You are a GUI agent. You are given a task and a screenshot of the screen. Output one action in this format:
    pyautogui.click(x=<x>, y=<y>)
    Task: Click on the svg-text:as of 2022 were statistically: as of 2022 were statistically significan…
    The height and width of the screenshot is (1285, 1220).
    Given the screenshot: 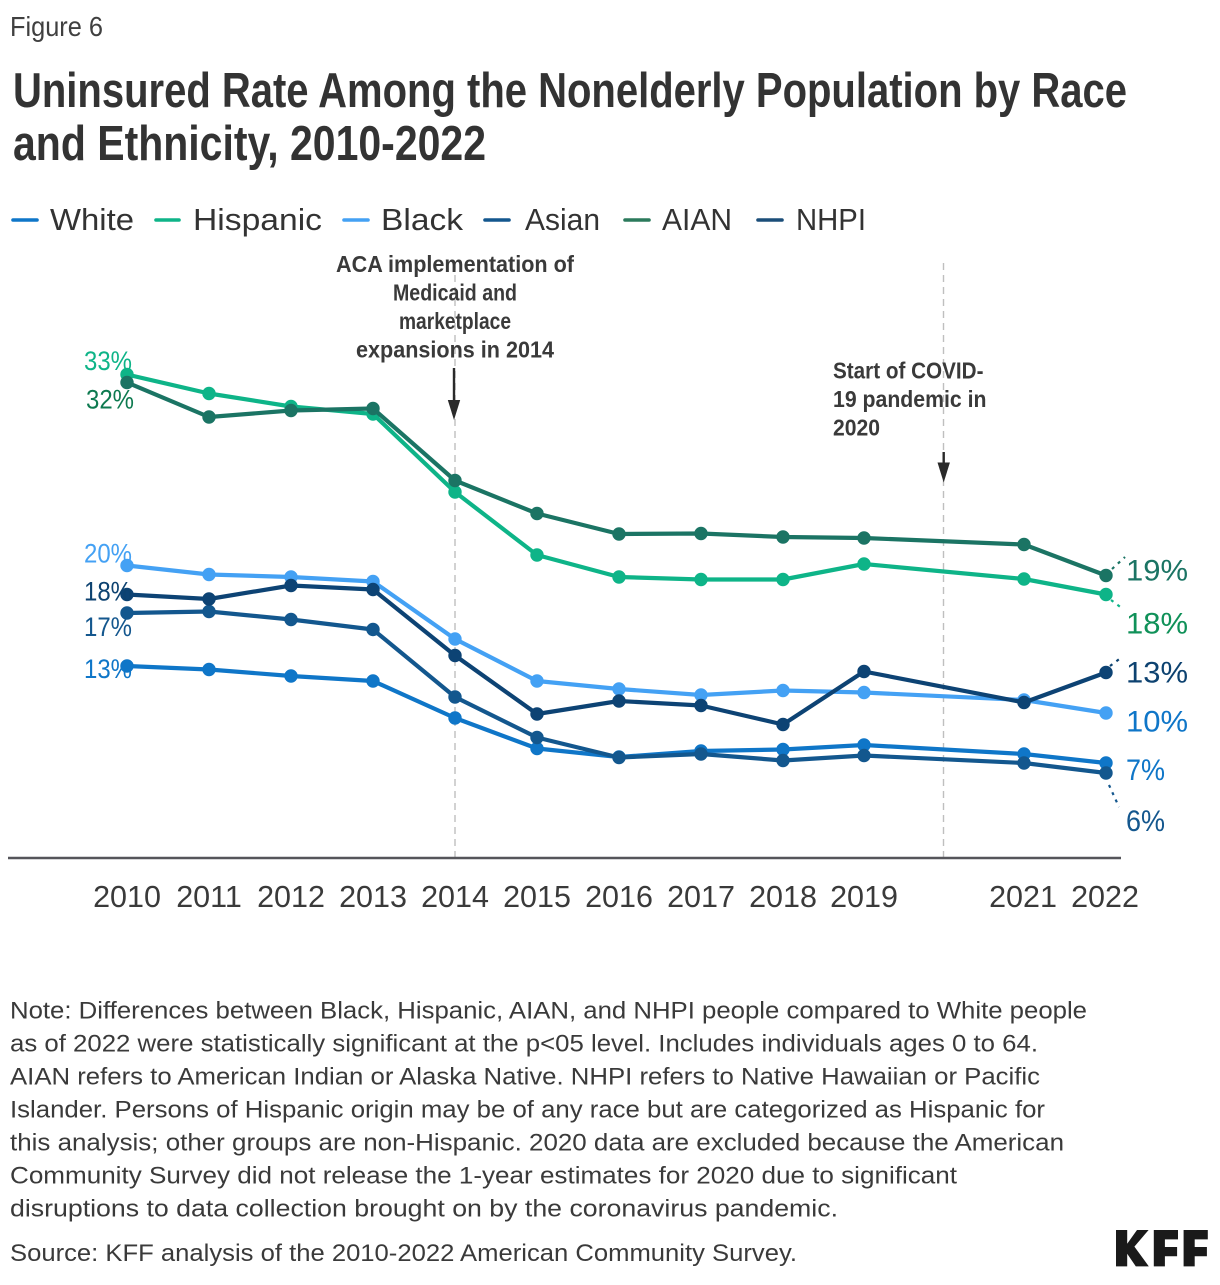 What is the action you would take?
    pyautogui.click(x=524, y=1044)
    